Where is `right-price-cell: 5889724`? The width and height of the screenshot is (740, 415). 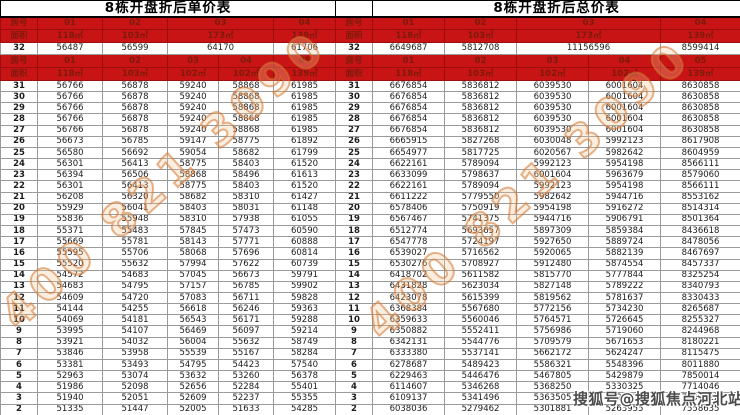
right-price-cell: 5889724 is located at coordinates (624, 242).